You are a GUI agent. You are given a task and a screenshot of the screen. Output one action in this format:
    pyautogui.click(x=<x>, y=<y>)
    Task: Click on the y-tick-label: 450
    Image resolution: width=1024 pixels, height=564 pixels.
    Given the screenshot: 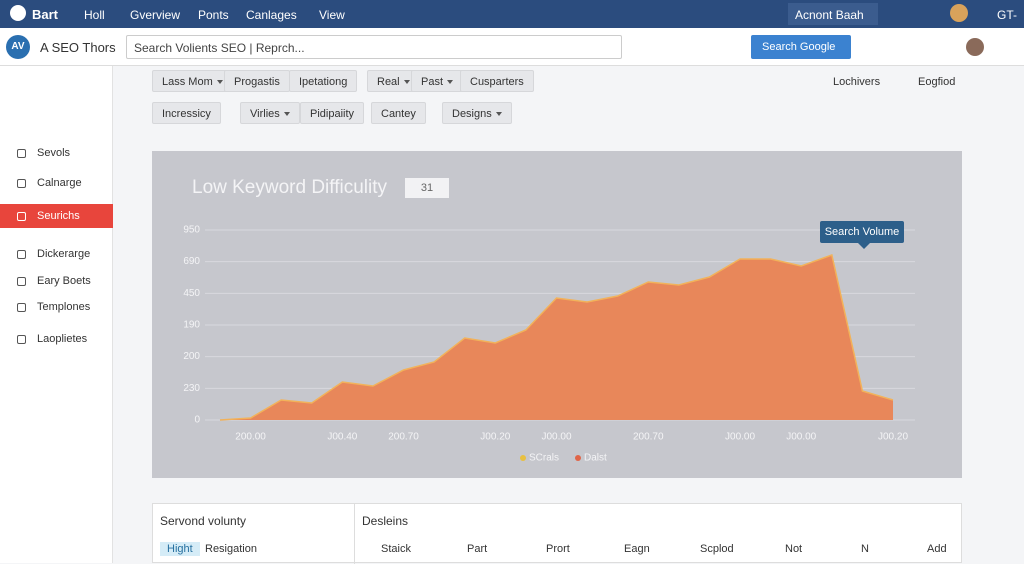 What is the action you would take?
    pyautogui.click(x=191, y=293)
    